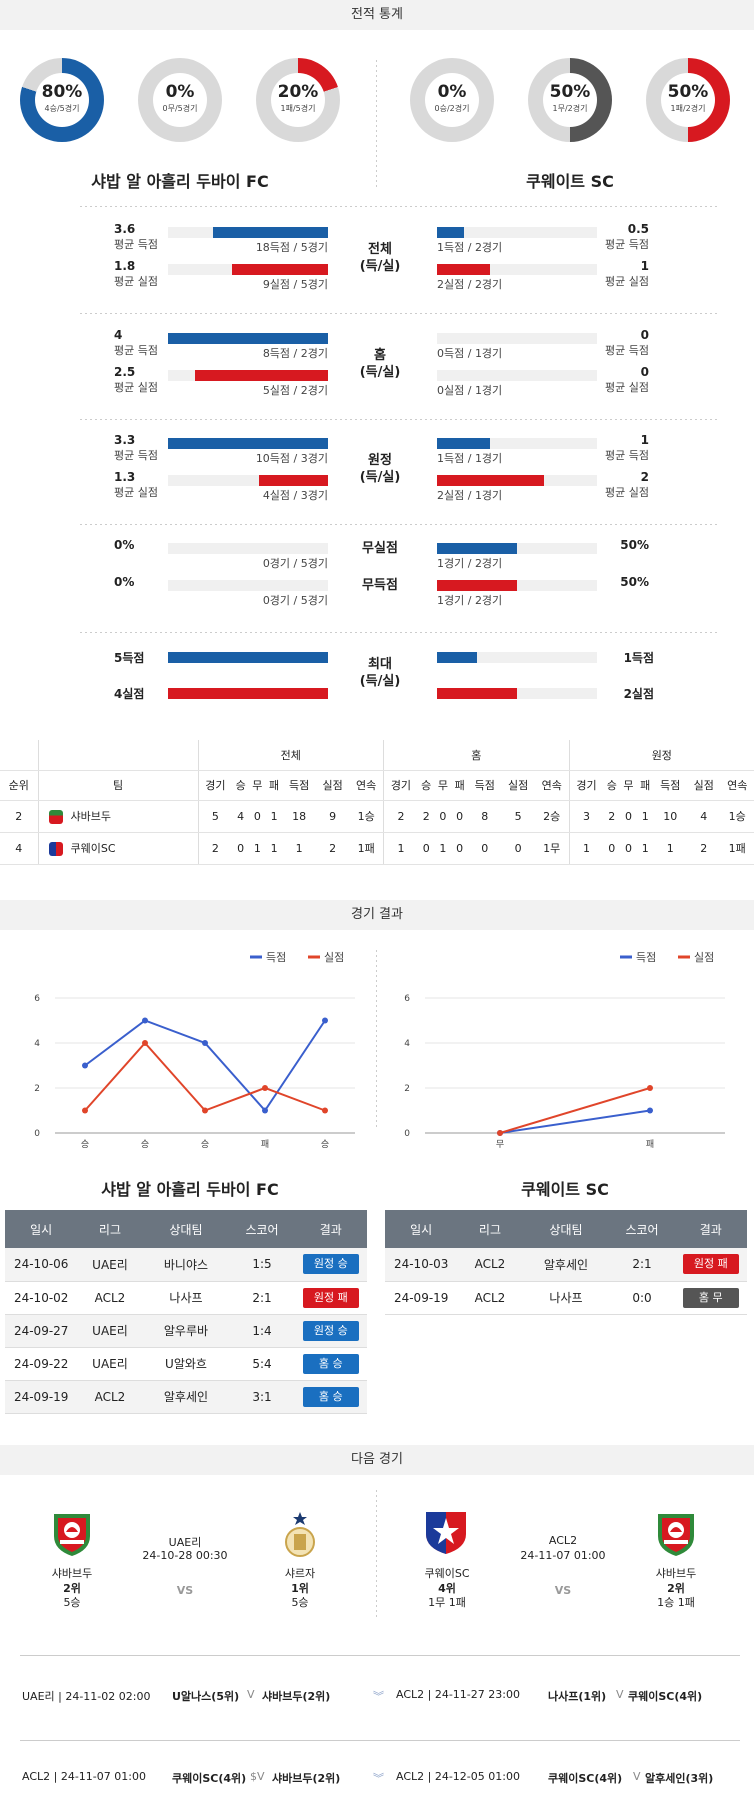 This screenshot has width=754, height=1820. What do you see at coordinates (380, 364) in the screenshot?
I see `split-title: 홈 (득/실)` at bounding box center [380, 364].